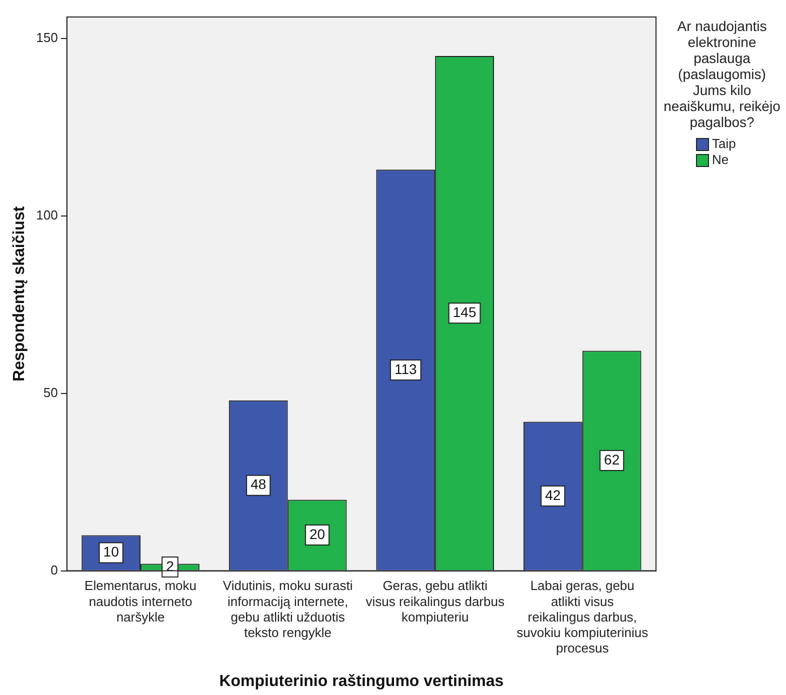  What do you see at coordinates (140, 601) in the screenshot?
I see `x-tick-label: Elementarus, moku naudotis interneto naršykle` at bounding box center [140, 601].